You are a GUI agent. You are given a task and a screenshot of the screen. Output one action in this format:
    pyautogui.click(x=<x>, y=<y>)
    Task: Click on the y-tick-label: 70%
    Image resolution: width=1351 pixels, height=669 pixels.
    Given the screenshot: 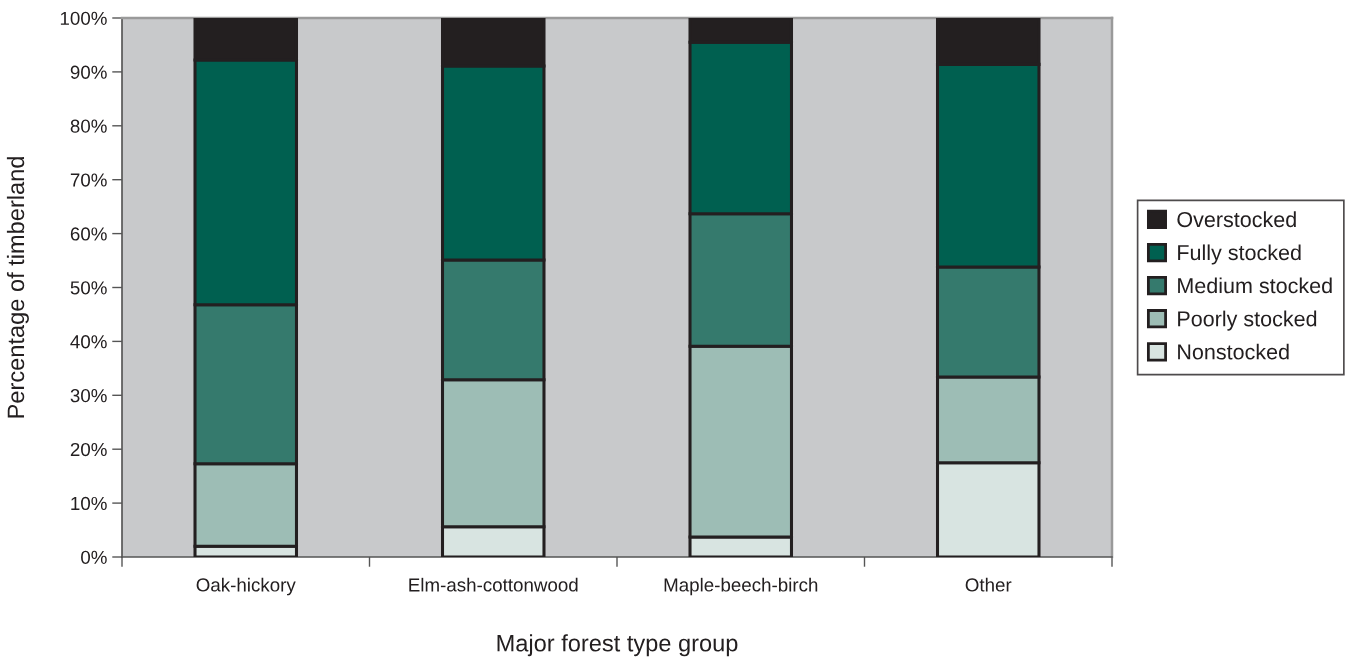 What is the action you would take?
    pyautogui.click(x=88, y=180)
    